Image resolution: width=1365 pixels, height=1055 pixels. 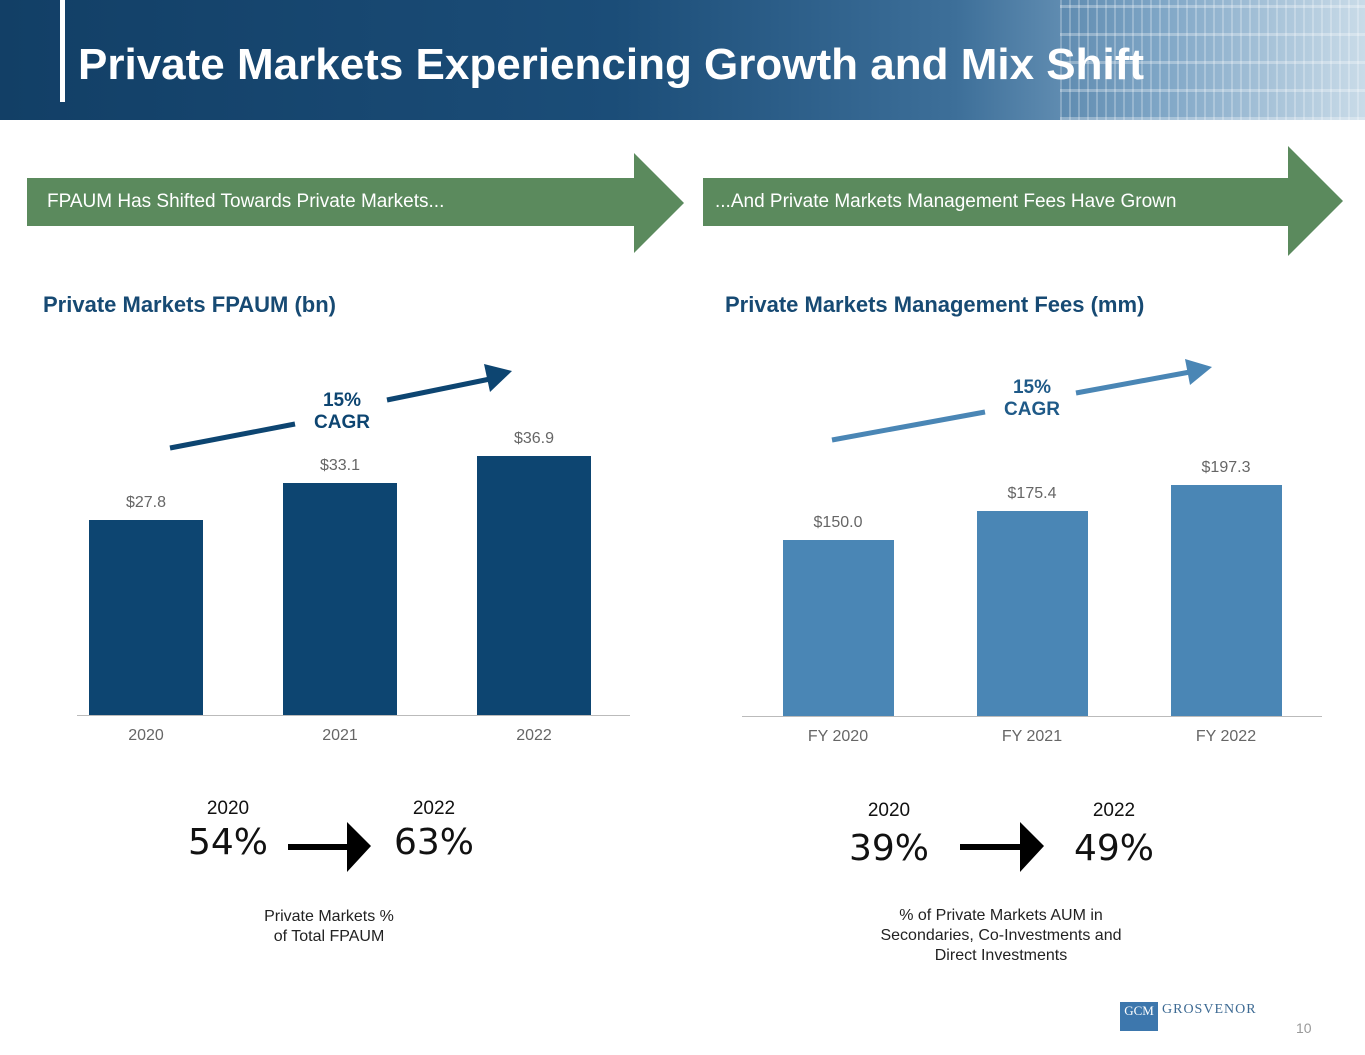 I want to click on logo-gcm: GCM, so click(x=1139, y=1016).